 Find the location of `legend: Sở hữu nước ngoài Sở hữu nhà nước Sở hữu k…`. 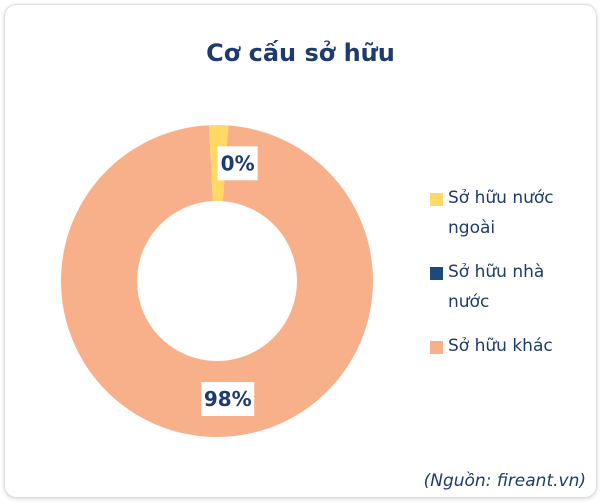

legend: Sở hữu nước ngoài Sở hữu nhà nước Sở hữu k… is located at coordinates (505, 279).